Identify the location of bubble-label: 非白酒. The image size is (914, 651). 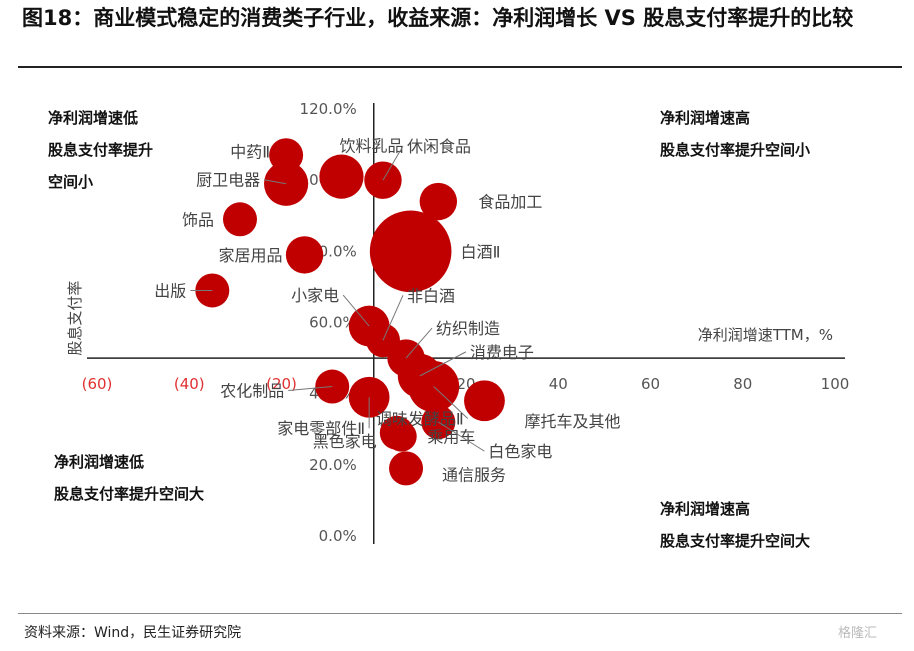
(431, 295).